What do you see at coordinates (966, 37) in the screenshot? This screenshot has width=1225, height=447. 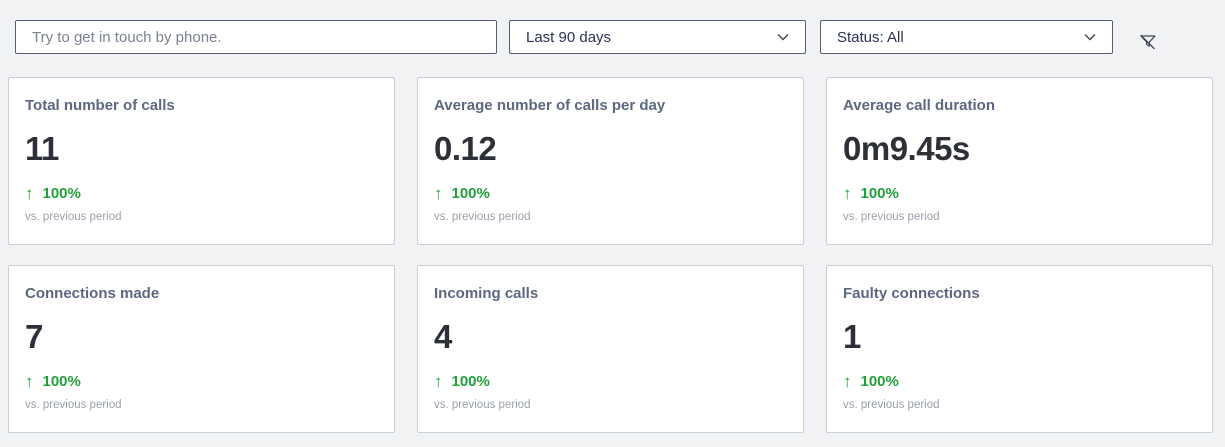 I see `status-select: Status: All` at bounding box center [966, 37].